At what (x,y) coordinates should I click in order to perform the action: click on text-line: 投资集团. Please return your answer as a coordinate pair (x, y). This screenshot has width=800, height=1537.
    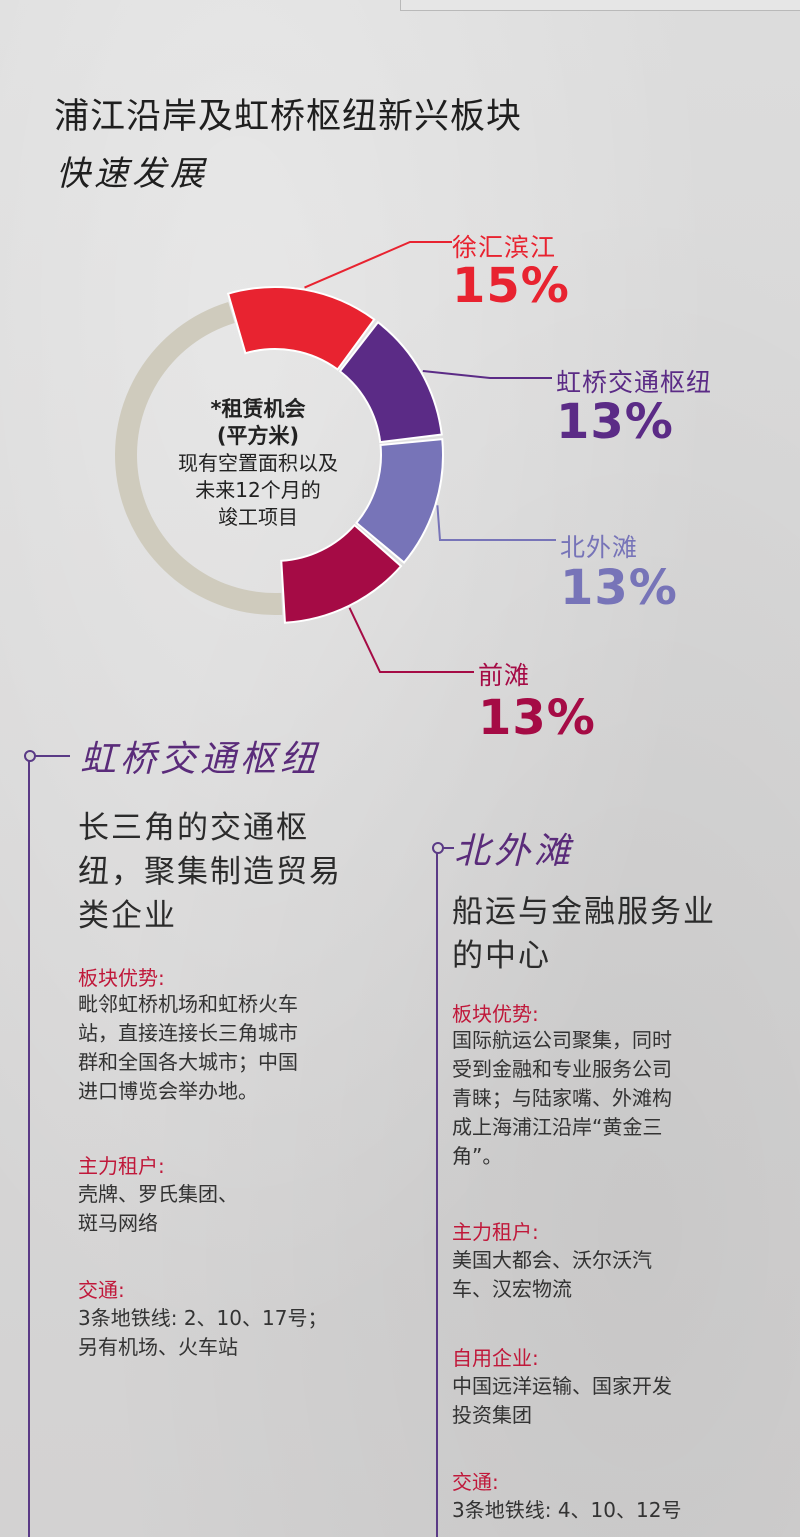
    Looking at the image, I should click on (492, 1415).